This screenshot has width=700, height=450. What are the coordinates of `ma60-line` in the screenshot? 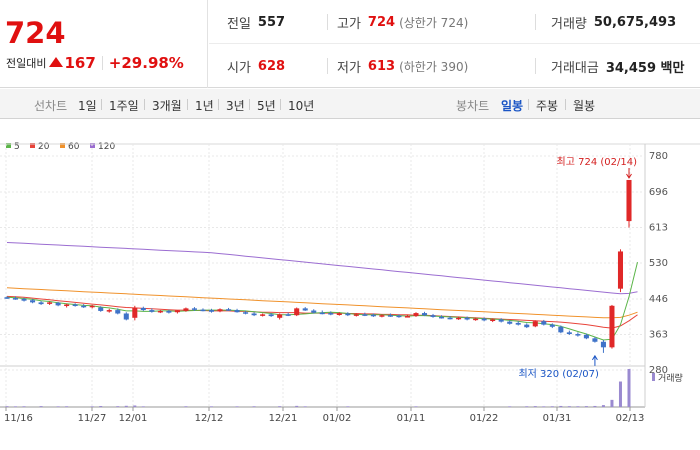 It's located at (322, 303).